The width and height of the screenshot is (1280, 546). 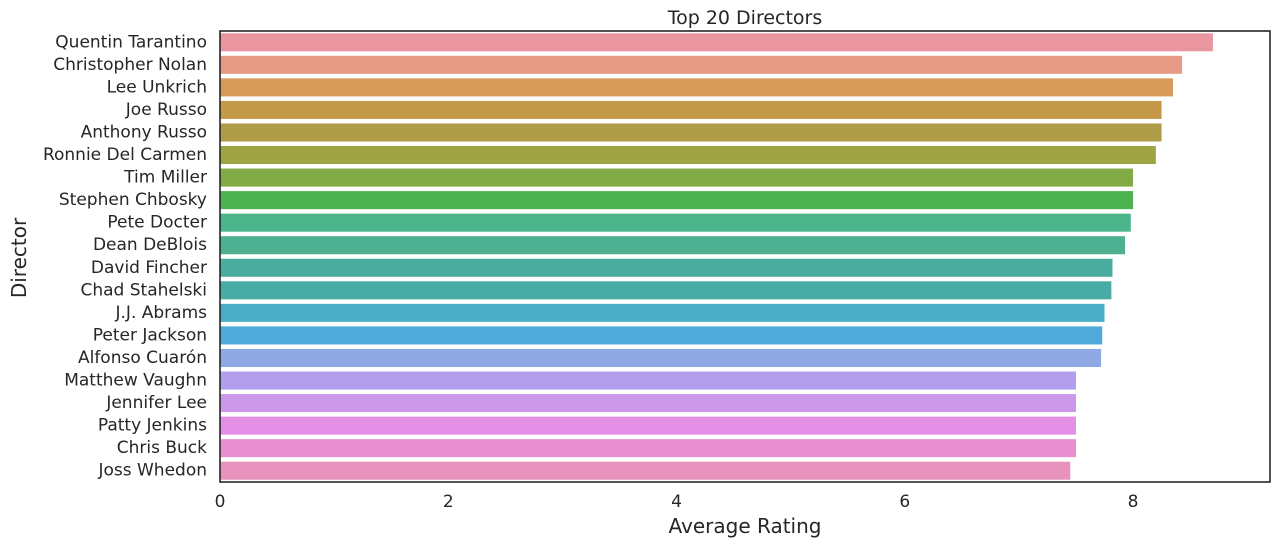 What do you see at coordinates (152, 426) in the screenshot?
I see `y-tick-label: Patty Jenkins` at bounding box center [152, 426].